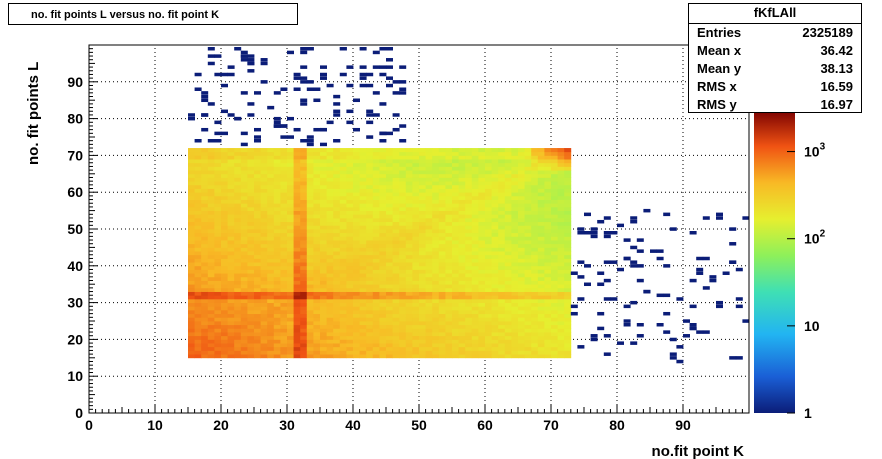  What do you see at coordinates (815, 151) in the screenshot?
I see `palette-tick-label: 103` at bounding box center [815, 151].